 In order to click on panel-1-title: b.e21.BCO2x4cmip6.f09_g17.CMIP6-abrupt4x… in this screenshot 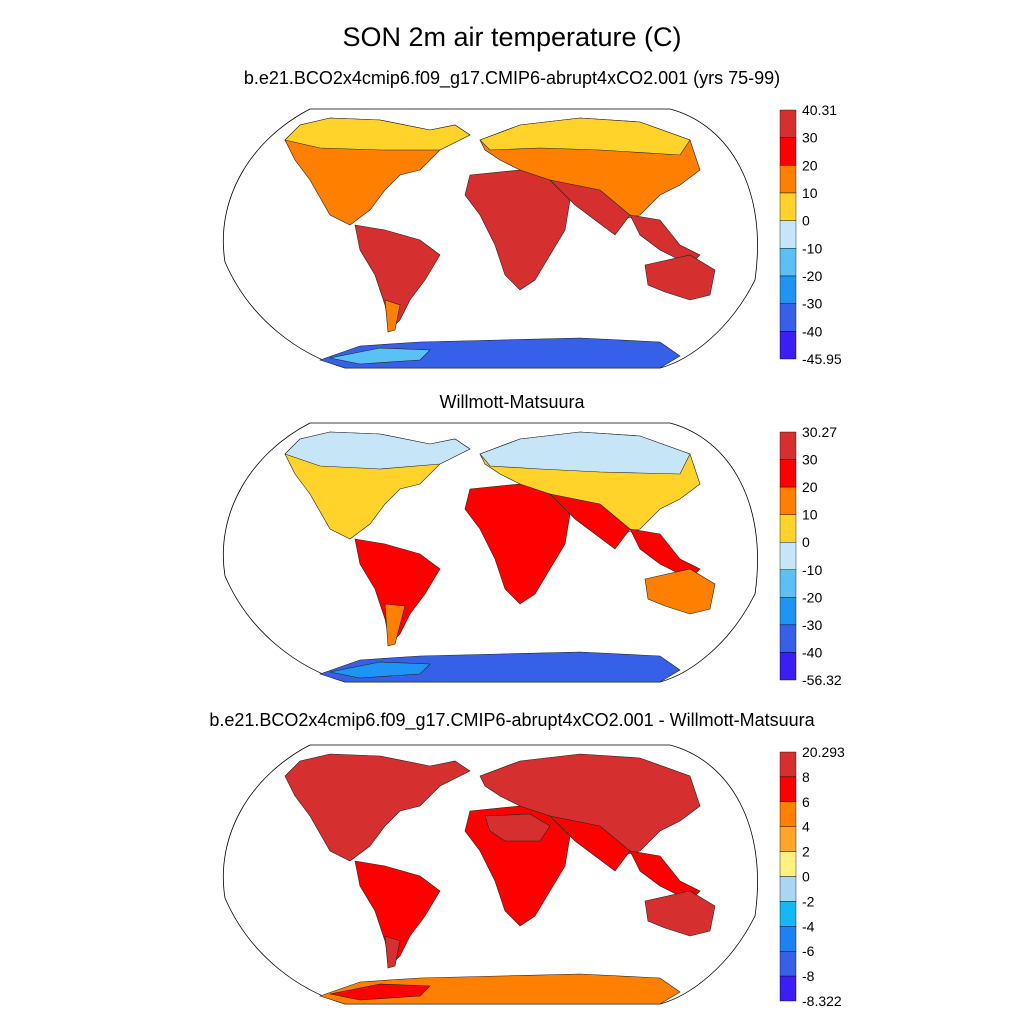, I will do `click(512, 78)`.